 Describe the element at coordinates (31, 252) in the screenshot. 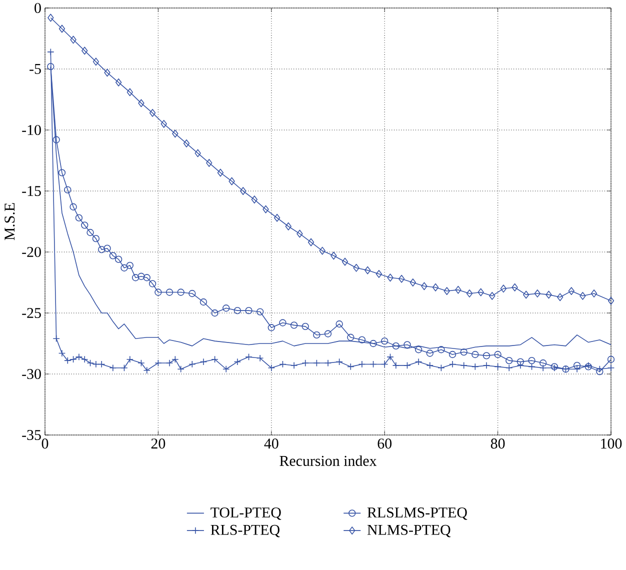

I see `y-tick-label: -20` at that location.